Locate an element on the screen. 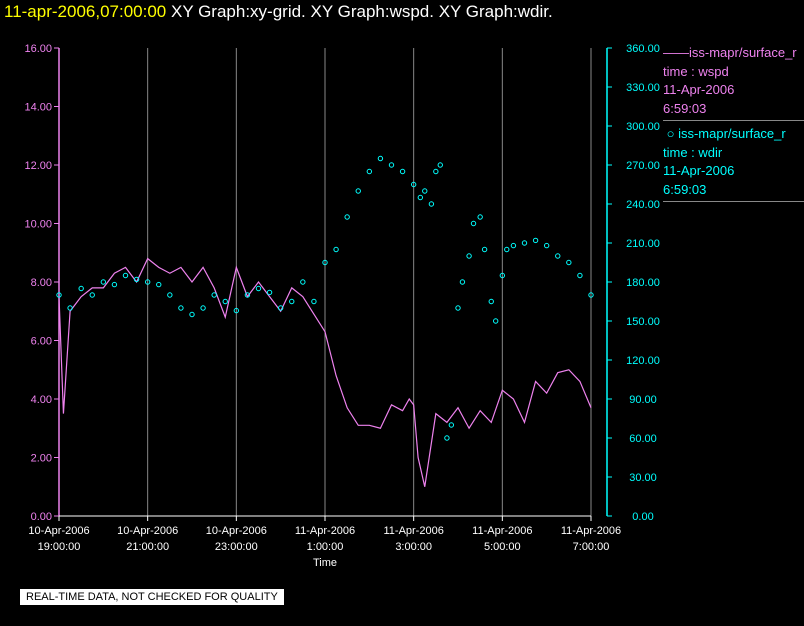 This screenshot has height=626, width=804. x-tick-time: 3:00:00 is located at coordinates (413, 547).